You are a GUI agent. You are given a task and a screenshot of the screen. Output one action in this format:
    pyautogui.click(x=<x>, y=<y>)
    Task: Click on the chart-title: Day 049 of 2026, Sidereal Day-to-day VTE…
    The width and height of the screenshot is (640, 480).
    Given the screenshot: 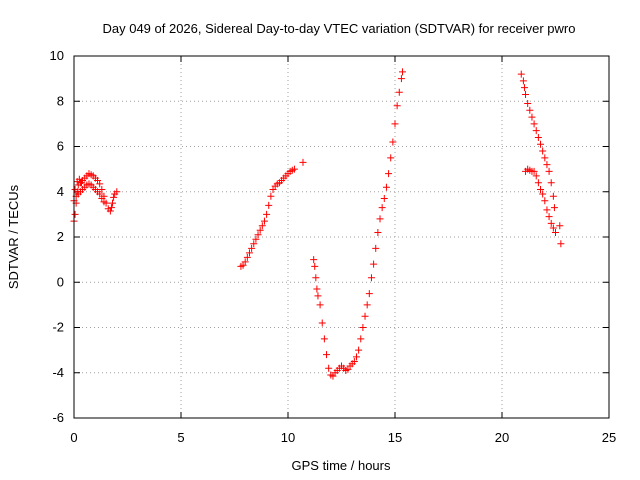 What is the action you would take?
    pyautogui.click(x=338, y=28)
    